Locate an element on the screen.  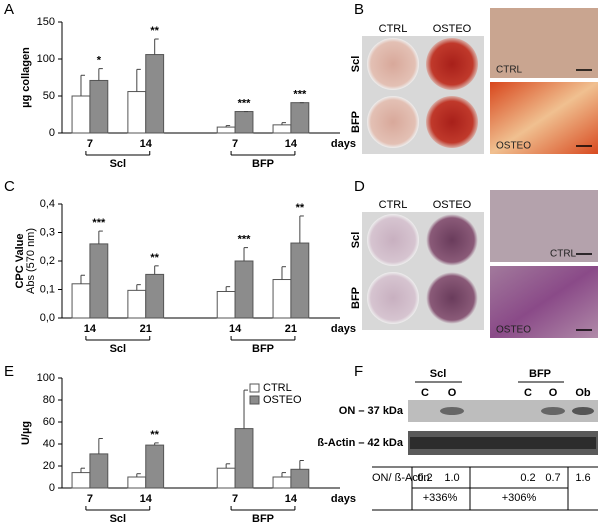
ratio: 1.6 is located at coordinates (582, 478).